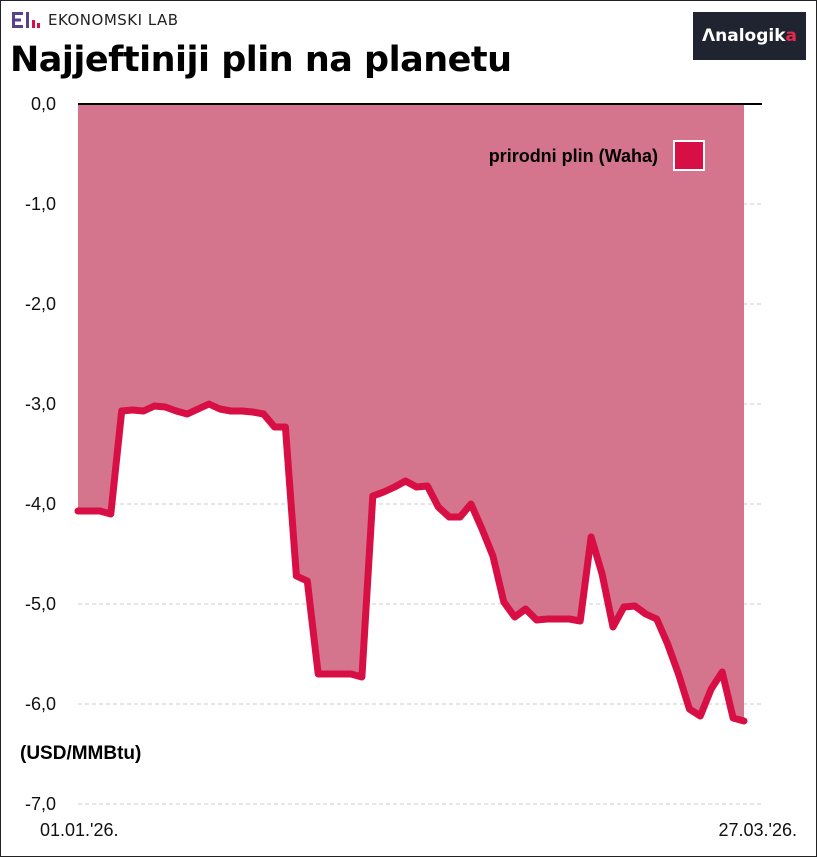 The image size is (817, 857). What do you see at coordinates (40, 604) in the screenshot?
I see `y-tick-label: -5,0` at bounding box center [40, 604].